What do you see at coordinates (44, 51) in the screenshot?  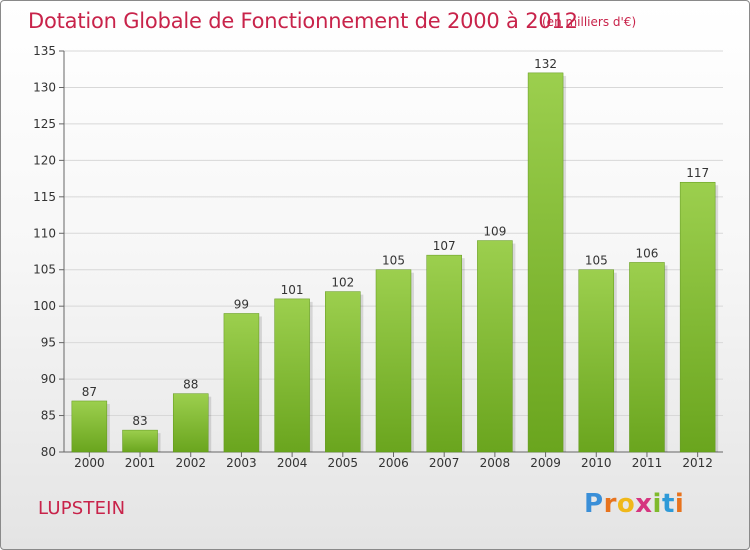 I see `y-tick-label: 135` at bounding box center [44, 51].